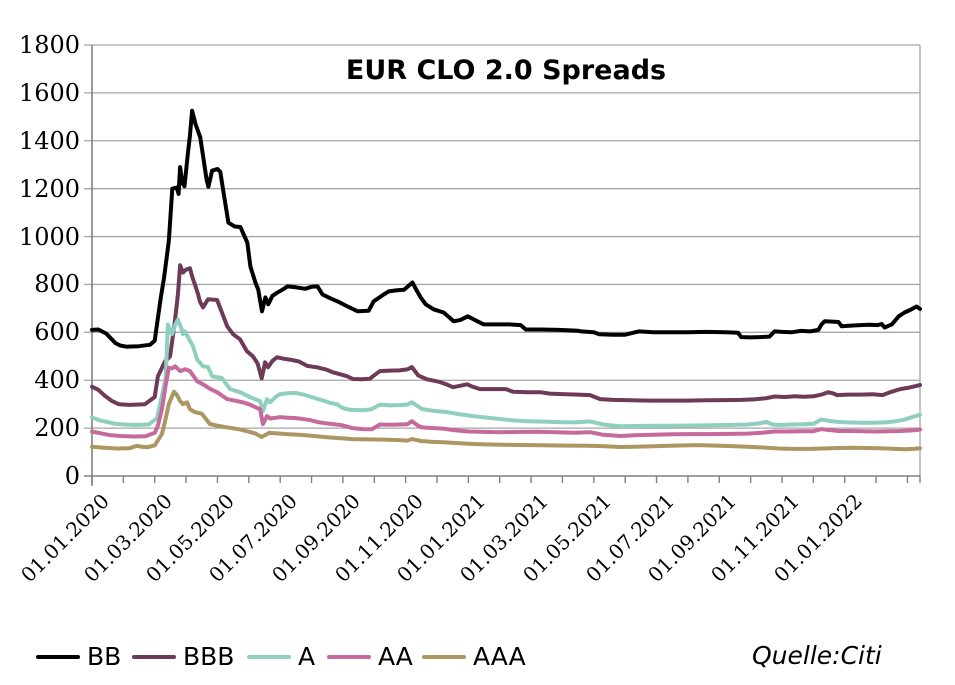 This screenshot has width=955, height=685. Describe the element at coordinates (444, 657) in the screenshot. I see `legend-line-swatch-aaa` at that location.